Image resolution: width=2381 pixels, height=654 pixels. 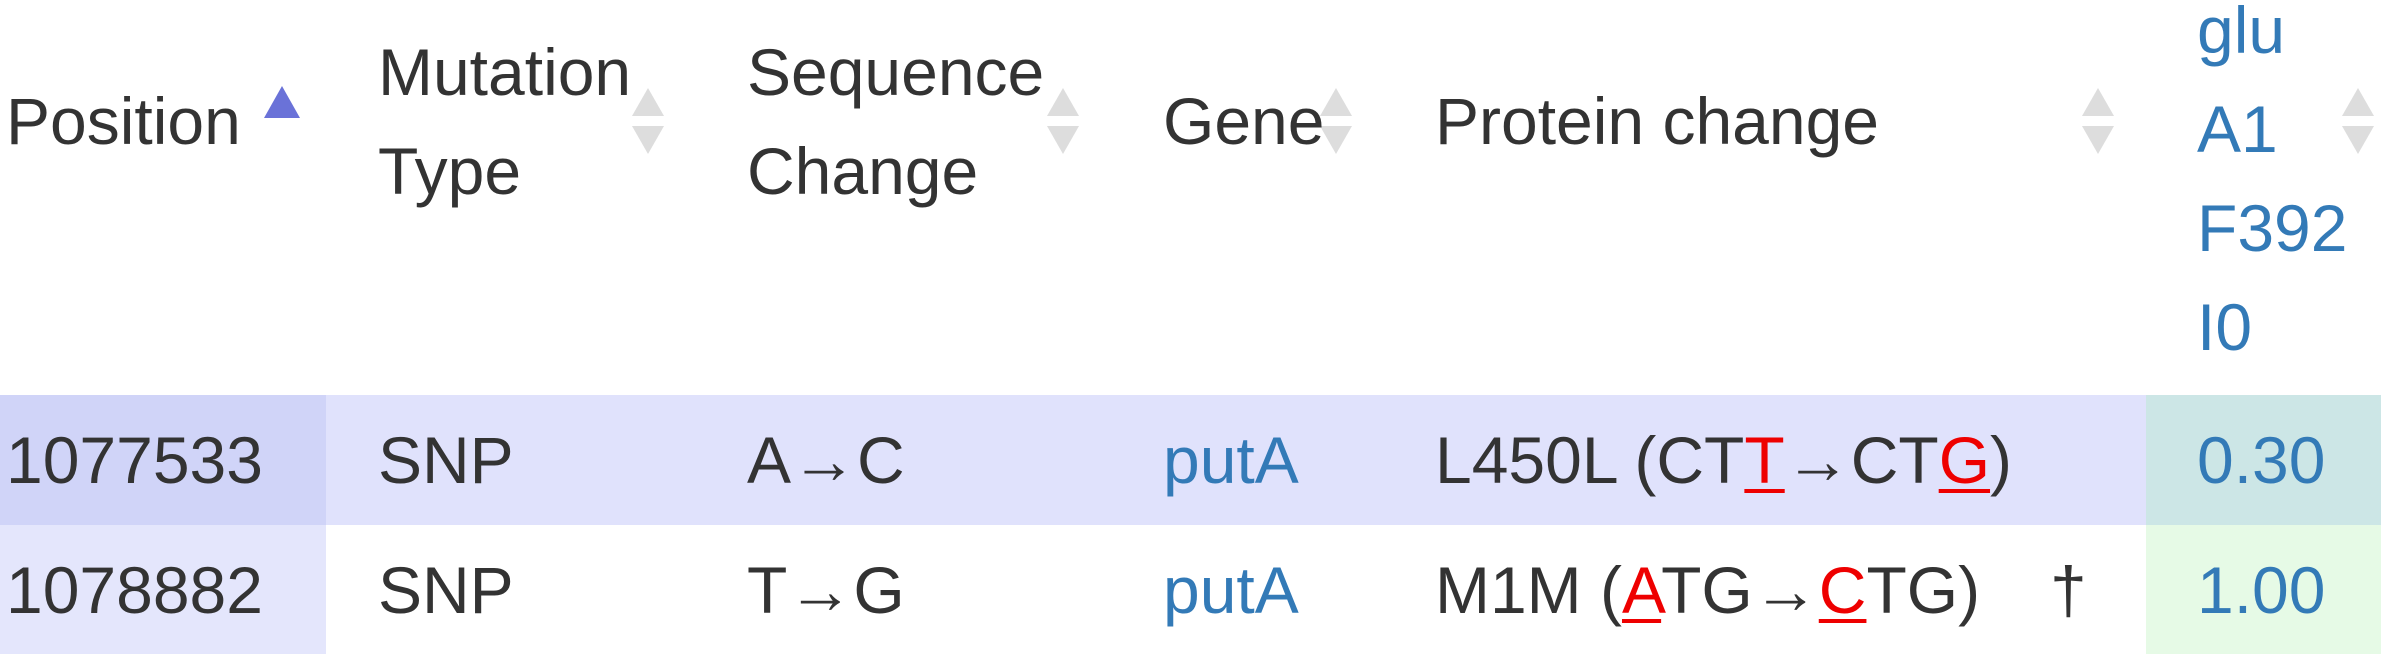 What do you see at coordinates (1740, 590) in the screenshot?
I see `protein-part: TG→` at bounding box center [1740, 590].